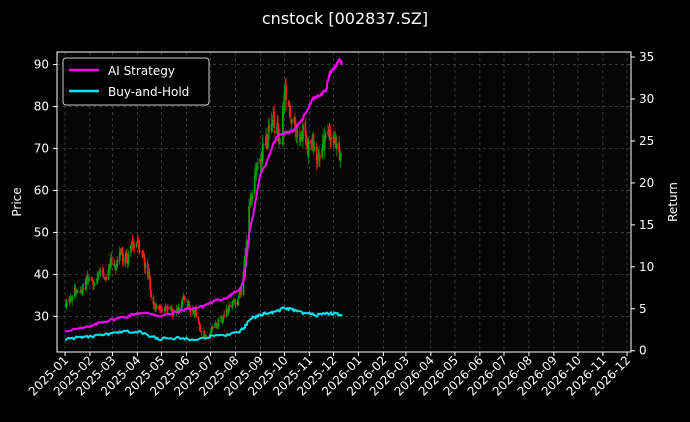 The height and width of the screenshot is (422, 690). I want to click on chart-title: cnstock [002837.SZ], so click(345, 18).